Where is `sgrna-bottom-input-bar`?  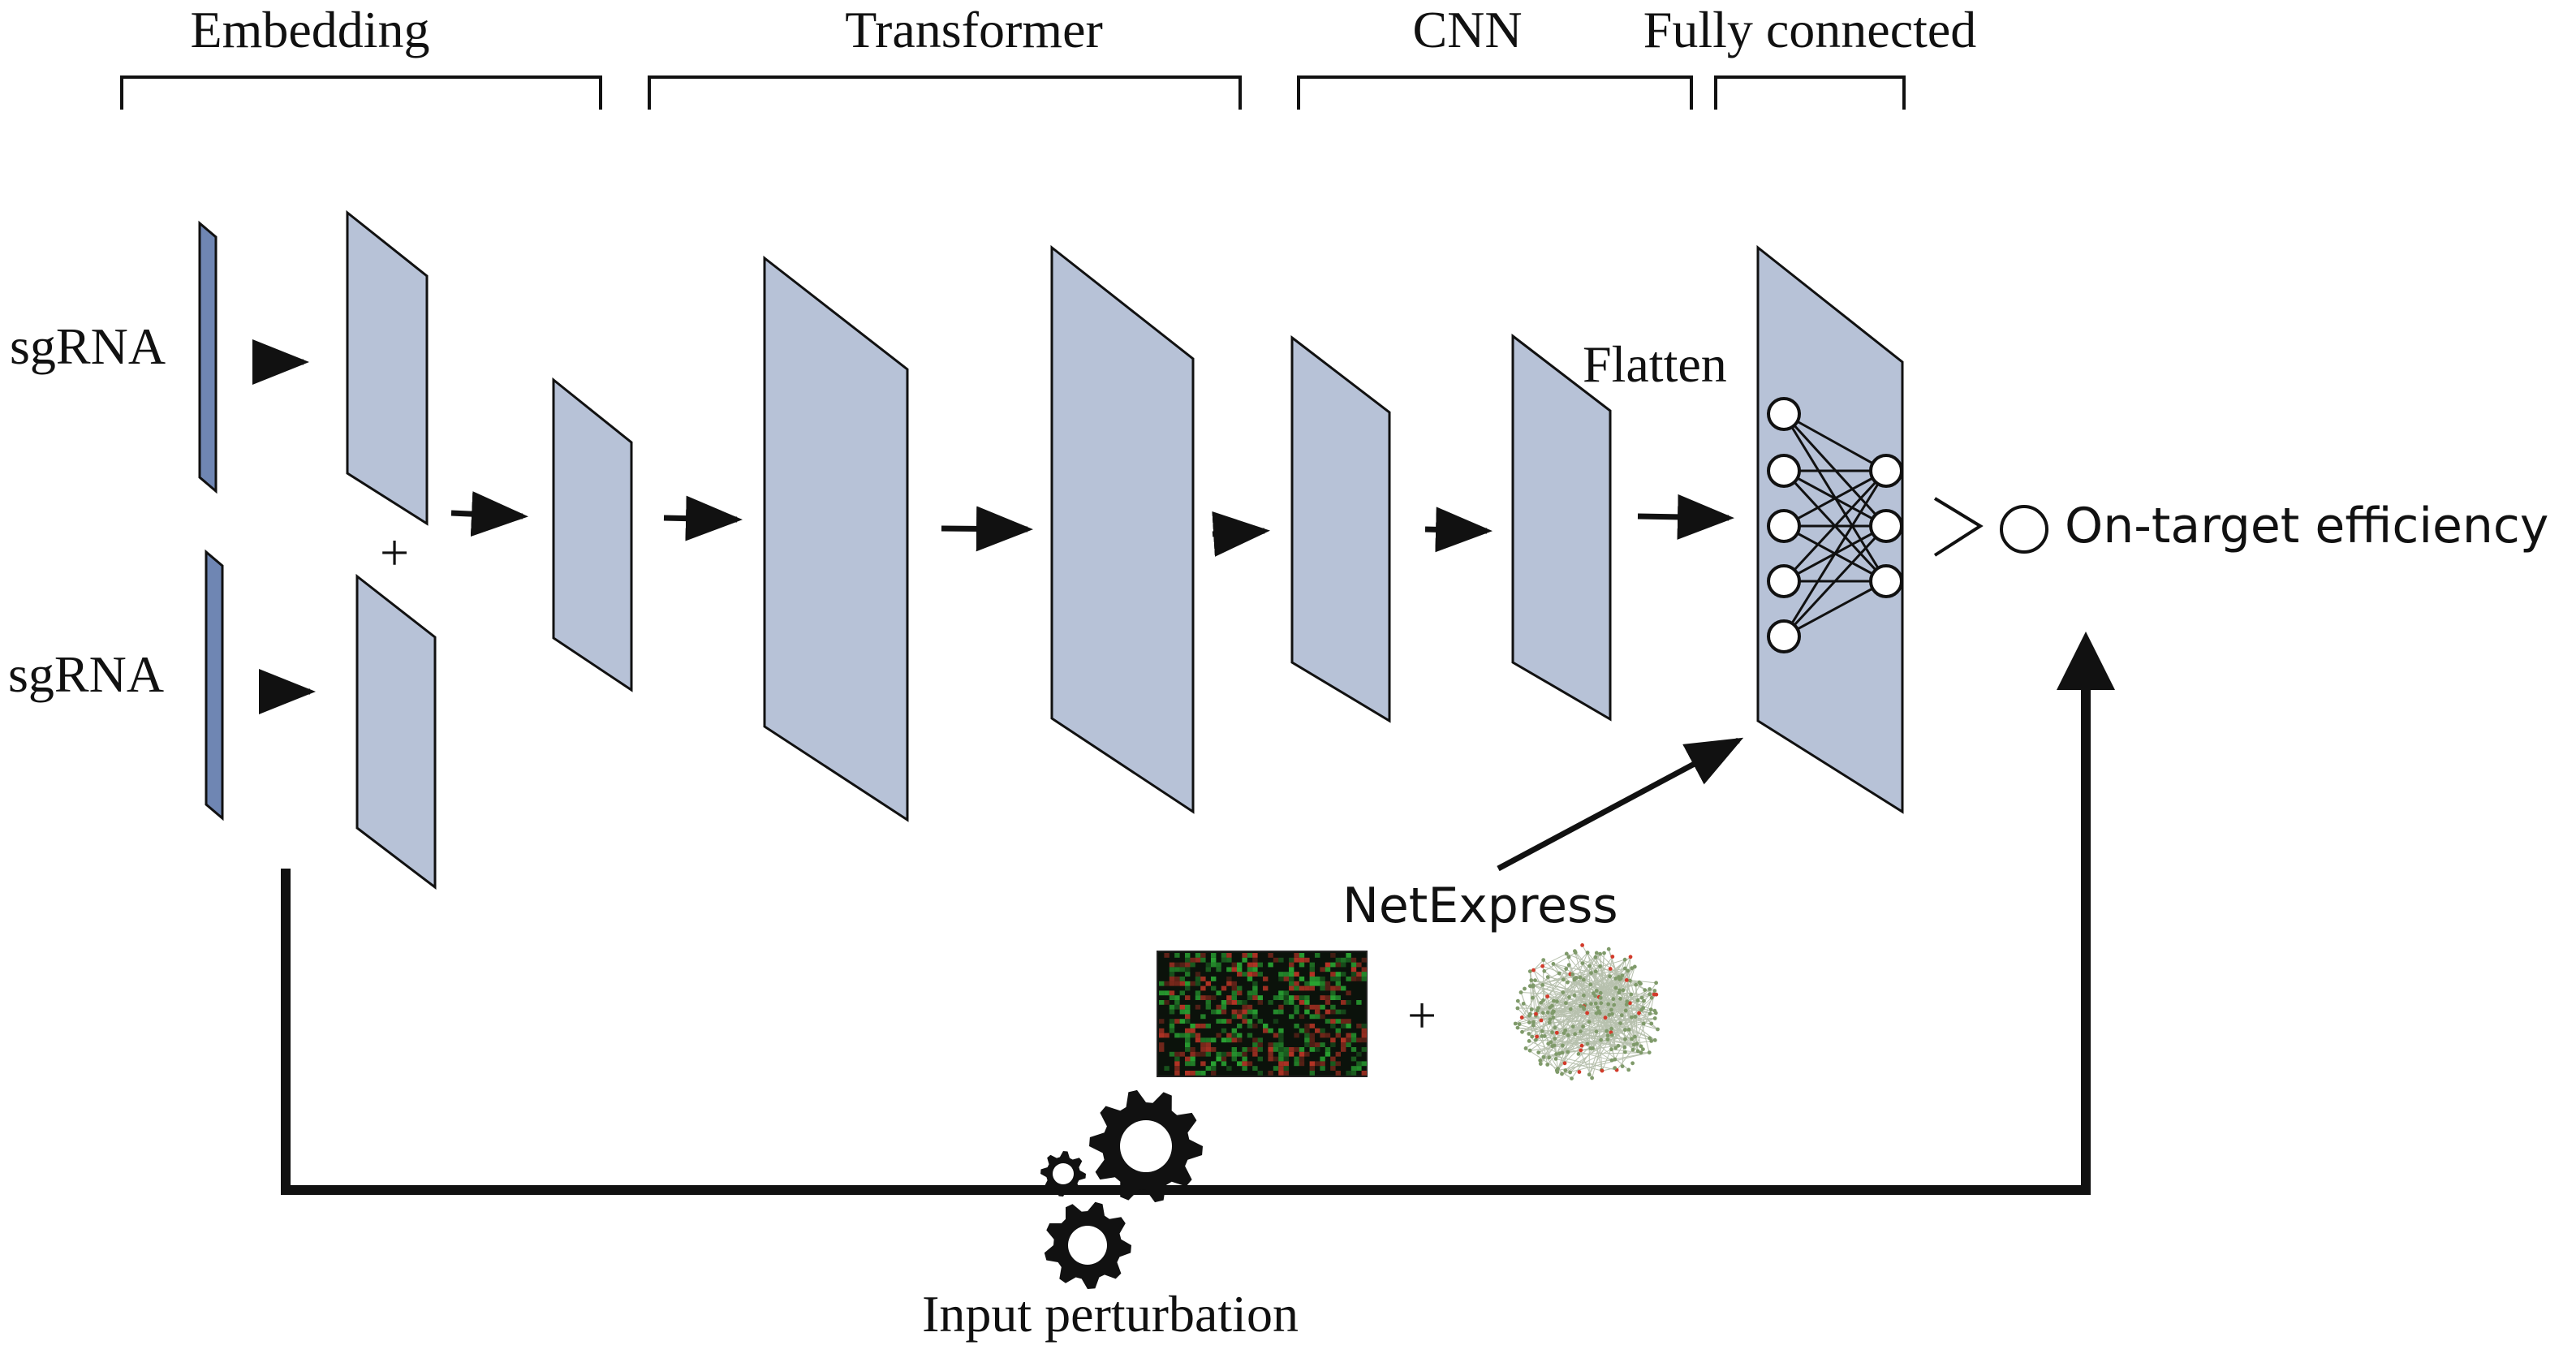 sgrna-bottom-input-bar is located at coordinates (215, 685).